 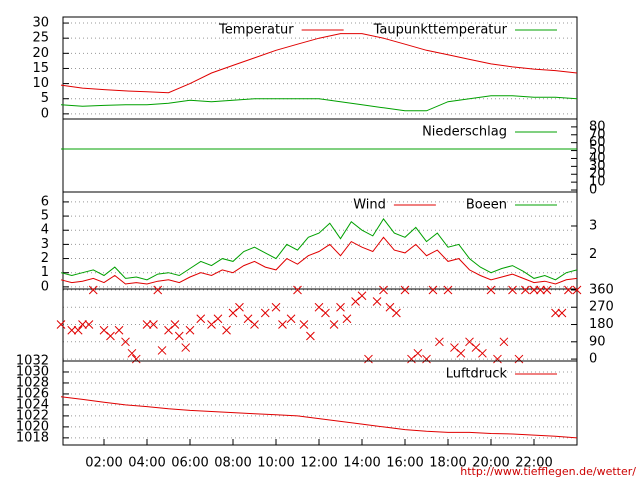 I want to click on x-tick-label: 16:00, so click(x=404, y=463).